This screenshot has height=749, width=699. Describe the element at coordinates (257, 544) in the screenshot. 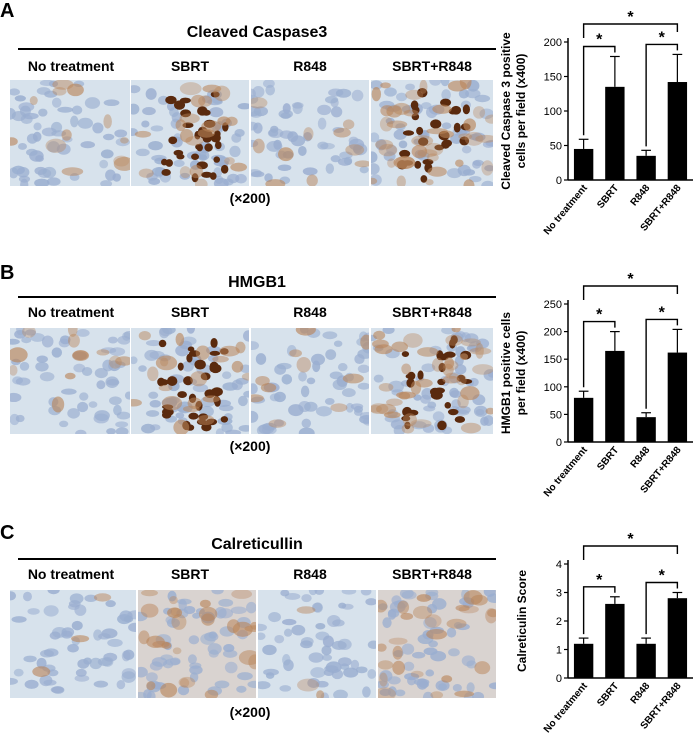

I see `panel-title: Calreticullin` at that location.